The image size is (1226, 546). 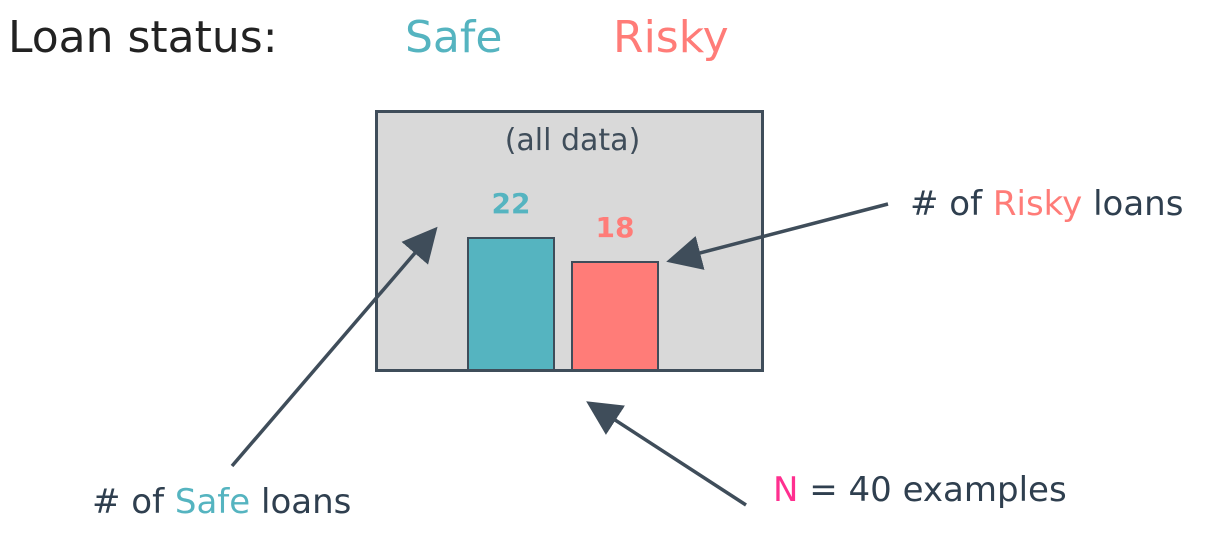 I want to click on node-title: (all data), so click(x=572, y=140).